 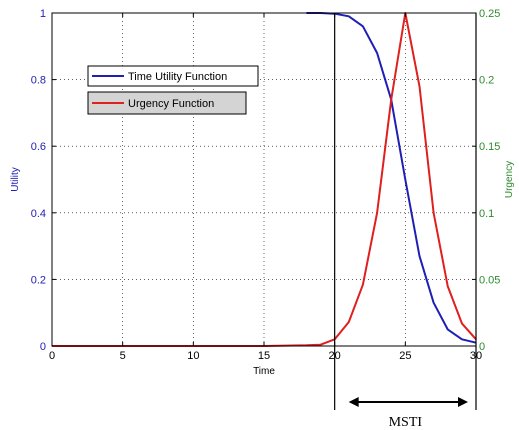 I want to click on y-left-tick-label: 0, so click(x=43, y=347).